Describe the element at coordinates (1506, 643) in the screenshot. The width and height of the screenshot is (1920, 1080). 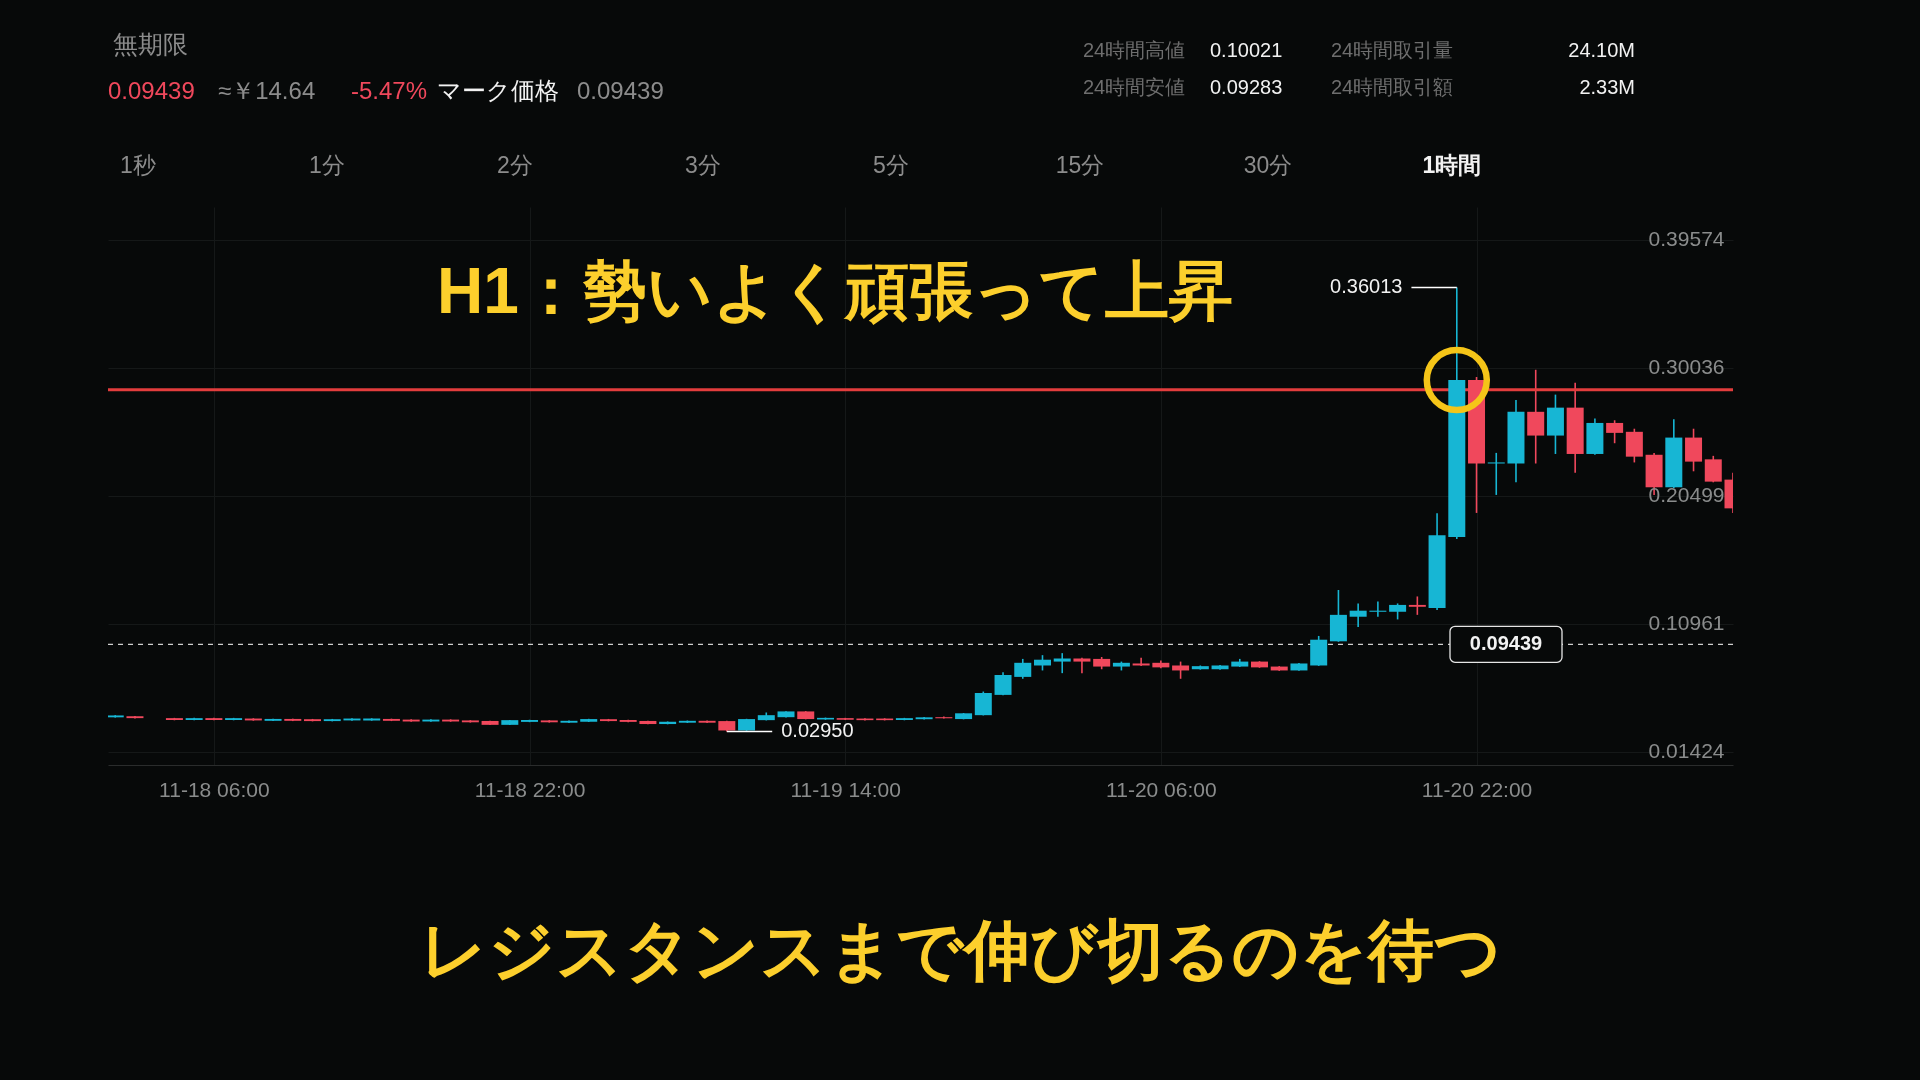
I see `ref-line-label: 0.09439` at that location.